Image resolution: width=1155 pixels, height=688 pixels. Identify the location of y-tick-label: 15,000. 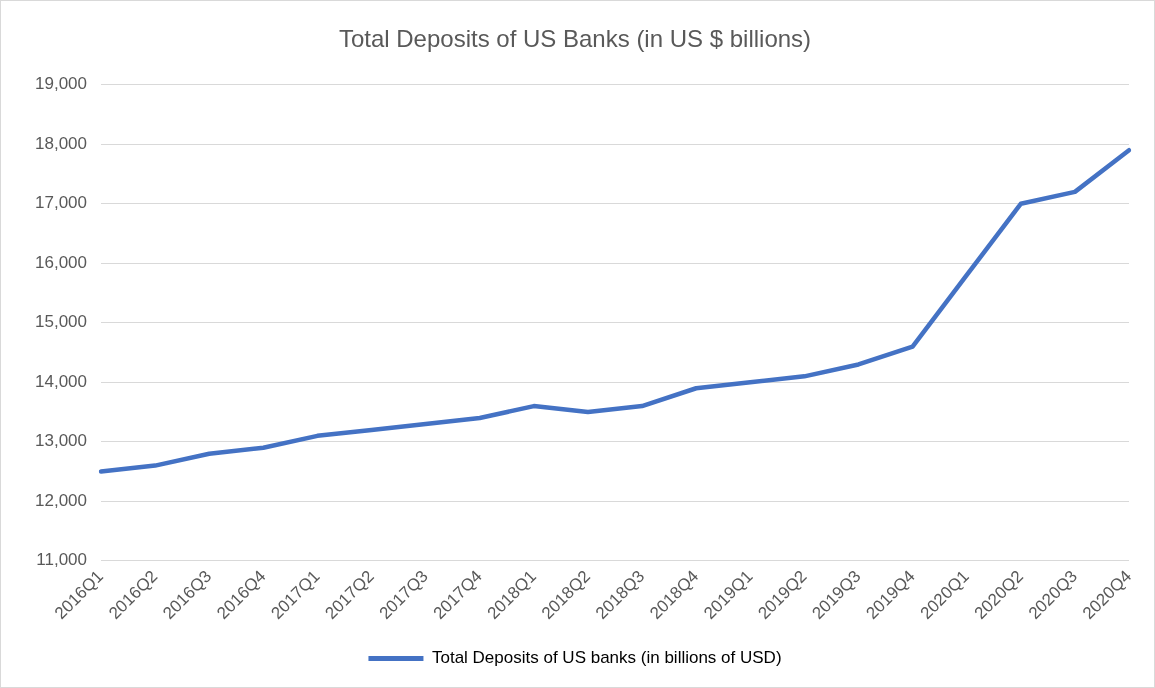
(61, 322).